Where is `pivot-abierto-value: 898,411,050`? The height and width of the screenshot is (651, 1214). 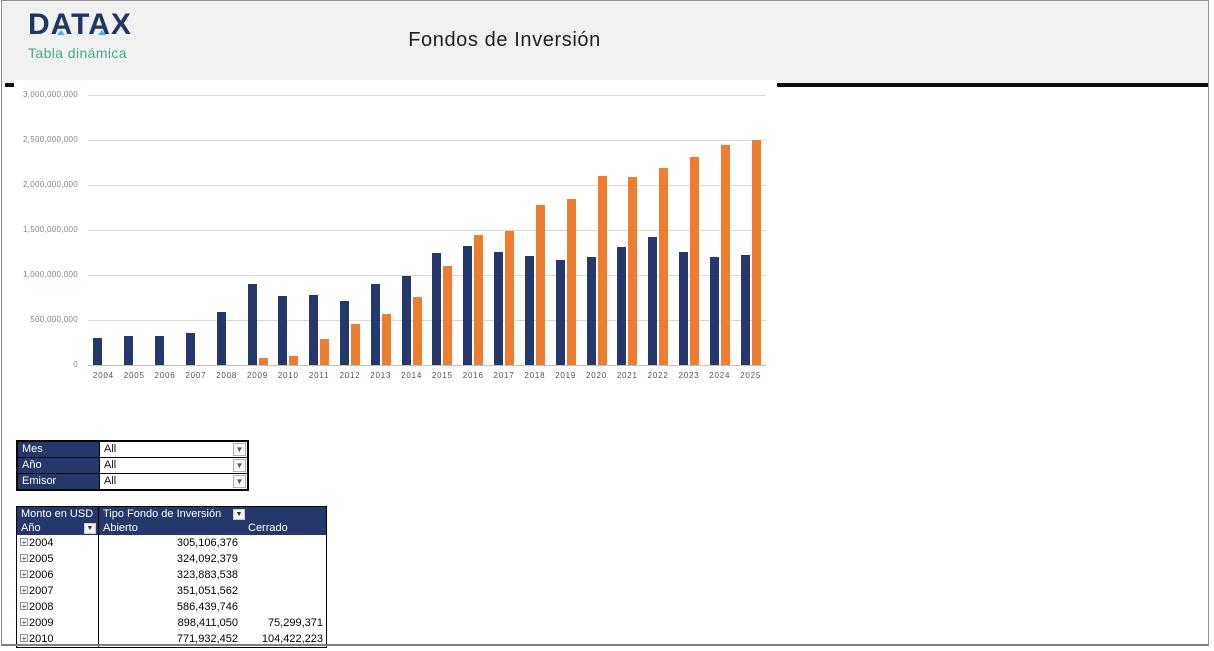 pivot-abierto-value: 898,411,050 is located at coordinates (207, 623).